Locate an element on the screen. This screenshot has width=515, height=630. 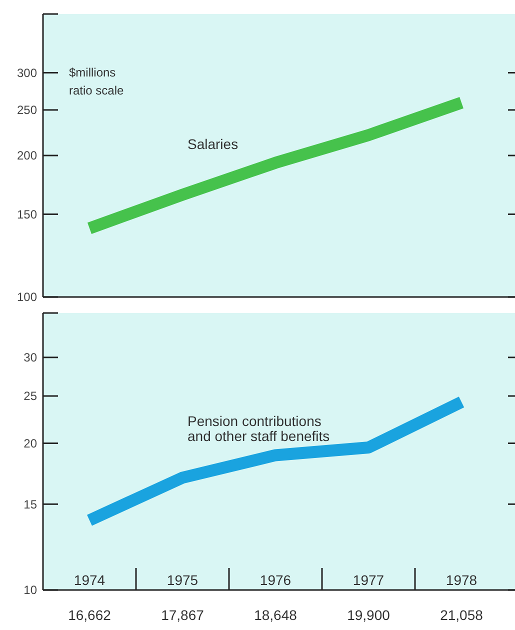
text: 17,867 is located at coordinates (182, 615).